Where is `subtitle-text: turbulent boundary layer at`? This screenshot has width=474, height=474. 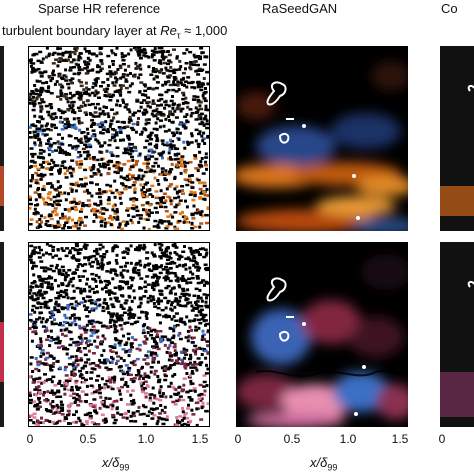
subtitle-text: turbulent boundary layer at is located at coordinates (81, 30).